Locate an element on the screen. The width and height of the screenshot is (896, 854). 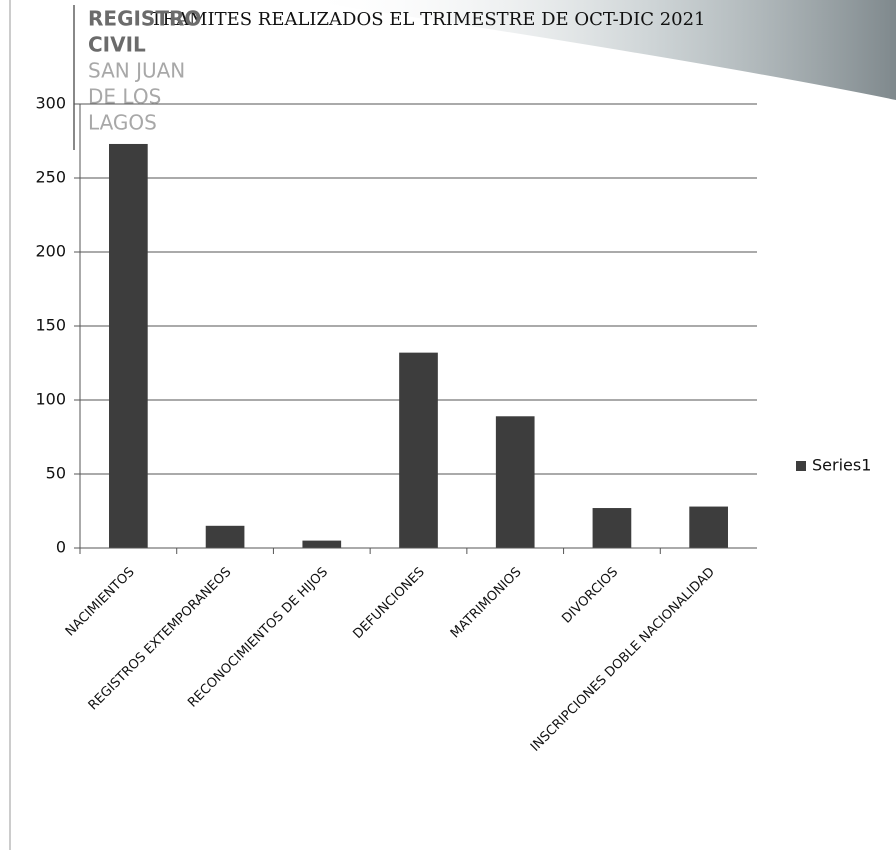
logo-text: CIVIL is located at coordinates (117, 45).